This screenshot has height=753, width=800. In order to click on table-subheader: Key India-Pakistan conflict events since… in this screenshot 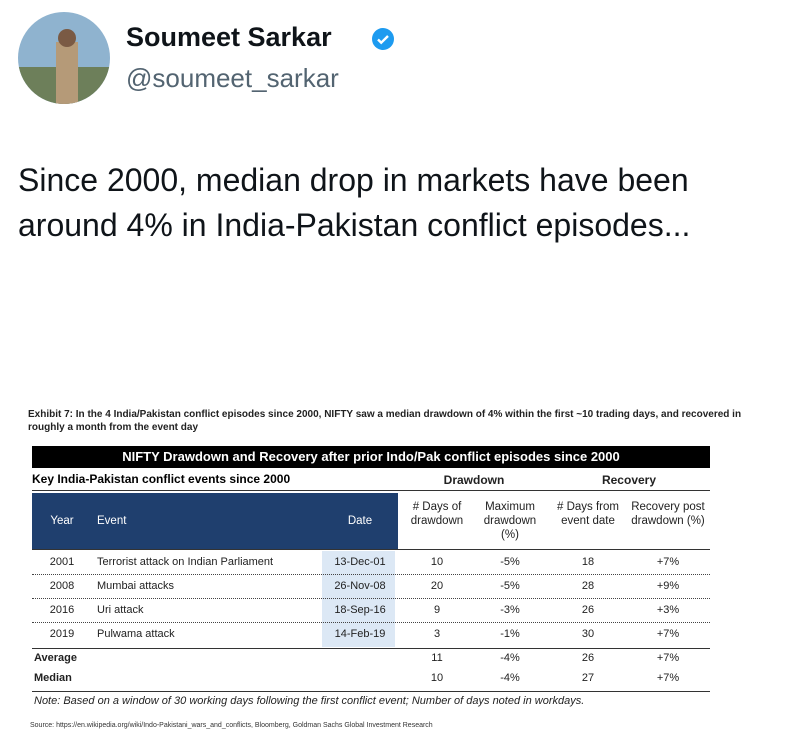, I will do `click(161, 479)`.